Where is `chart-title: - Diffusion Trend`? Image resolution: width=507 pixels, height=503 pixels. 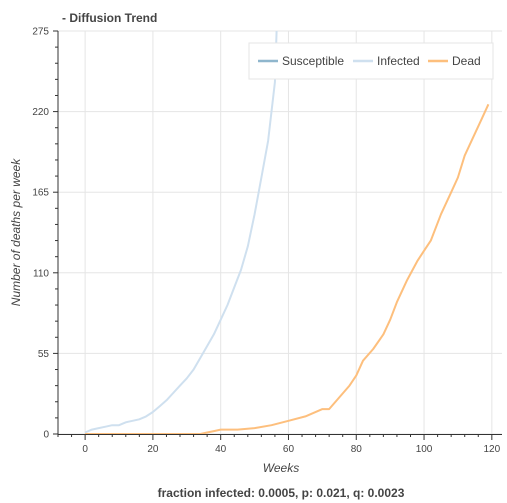 chart-title: - Diffusion Trend is located at coordinates (109, 18).